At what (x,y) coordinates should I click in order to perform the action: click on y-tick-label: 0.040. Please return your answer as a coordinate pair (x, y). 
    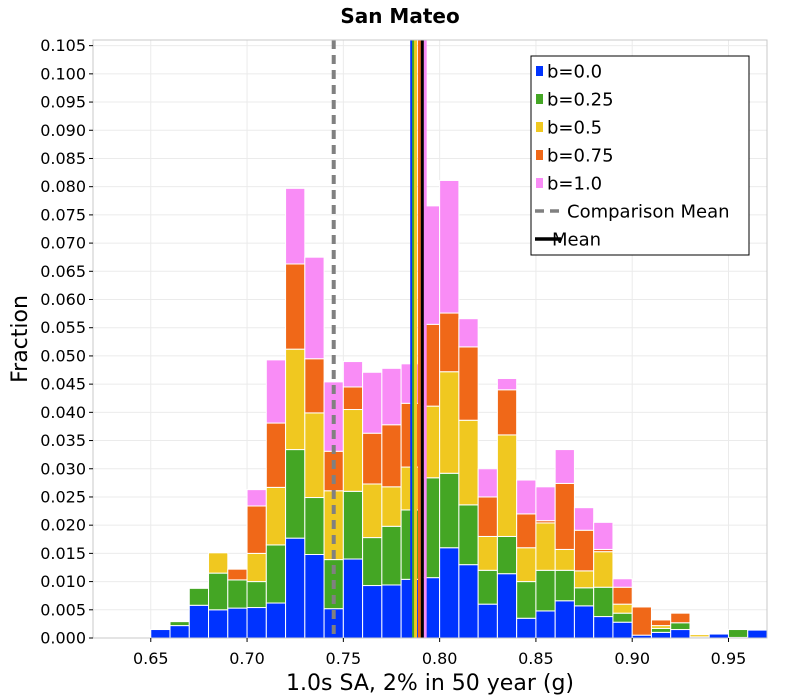
    Looking at the image, I should click on (63, 412).